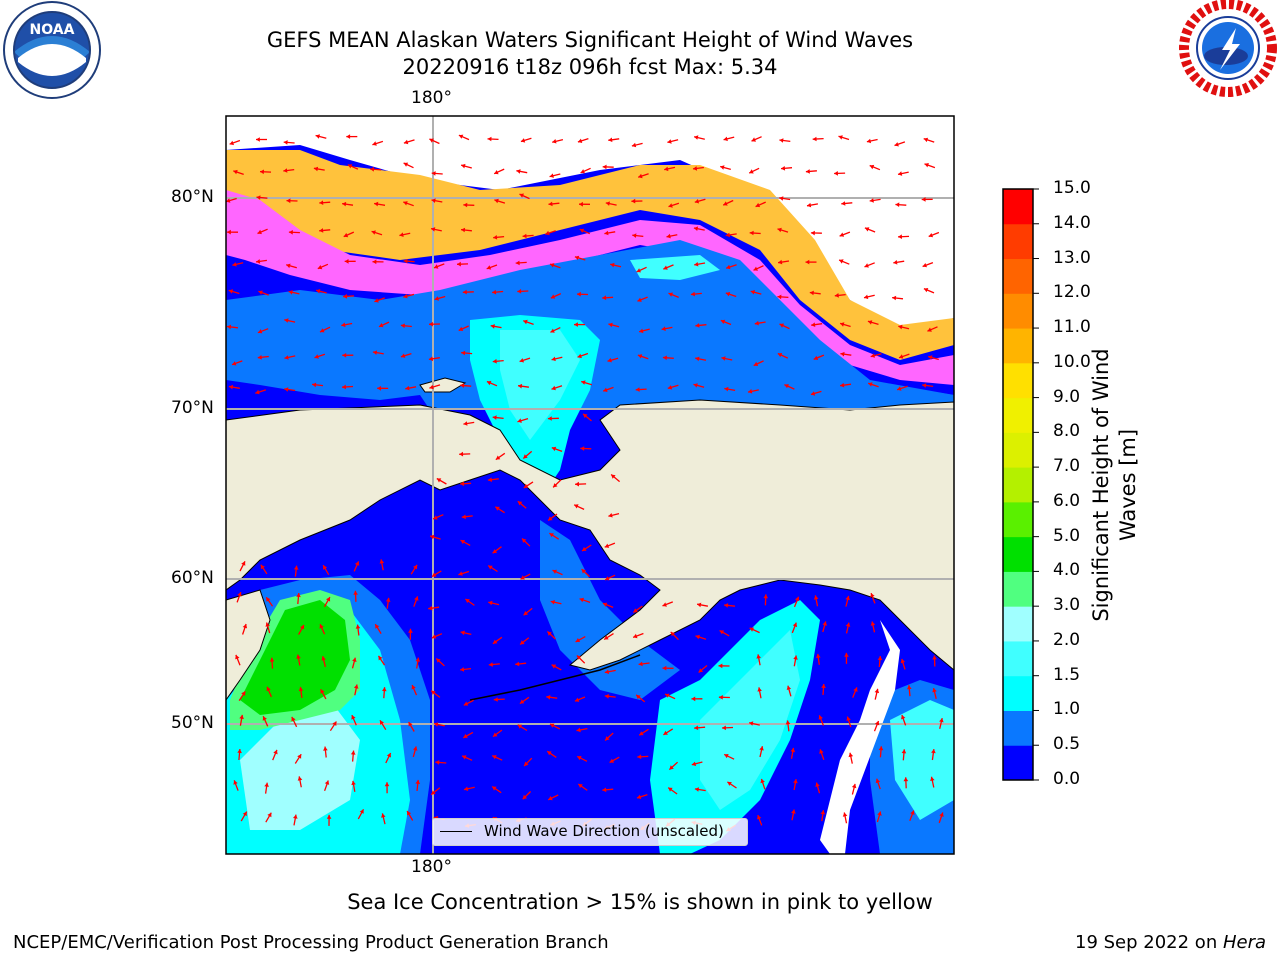 This screenshot has height=960, width=1280. I want to click on chart-subtitle: 20220916 t18z 096h fcst Max: 5.34, so click(590, 67).